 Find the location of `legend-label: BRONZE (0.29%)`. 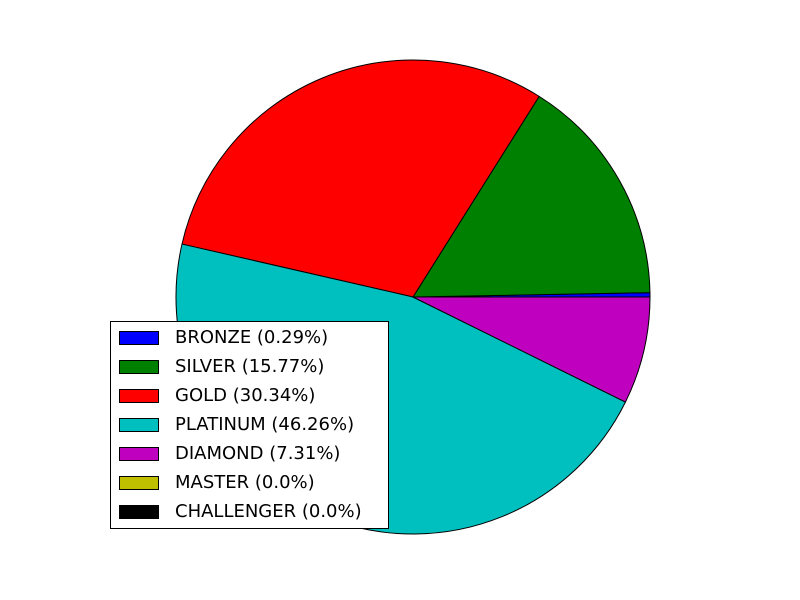

legend-label: BRONZE (0.29%) is located at coordinates (252, 337).